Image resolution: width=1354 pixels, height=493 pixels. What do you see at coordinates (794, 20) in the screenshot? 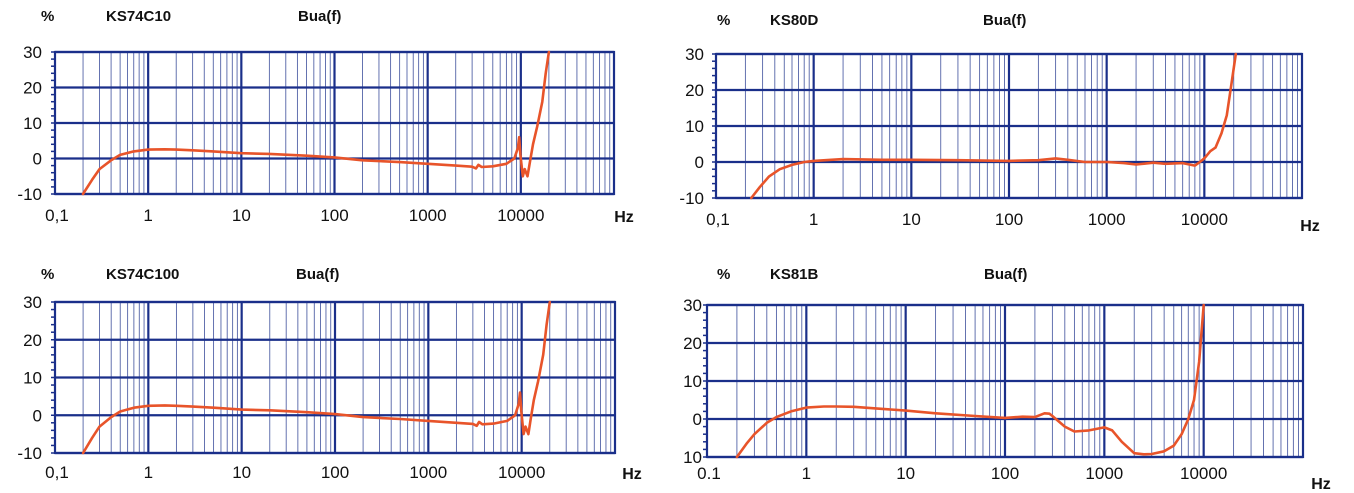
I see `chart-title: KS80D` at bounding box center [794, 20].